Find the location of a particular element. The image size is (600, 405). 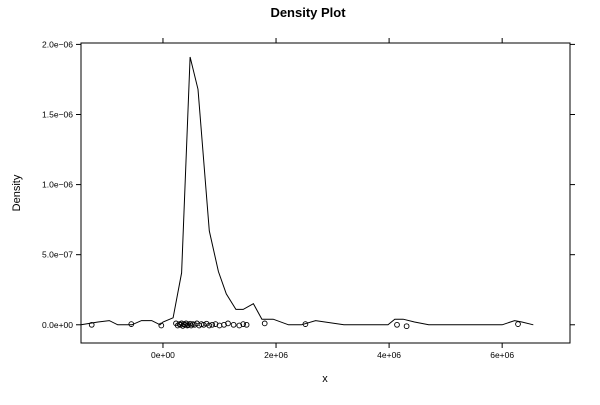

y-tick-label-0: 0.0e+00 is located at coordinates (57, 325).